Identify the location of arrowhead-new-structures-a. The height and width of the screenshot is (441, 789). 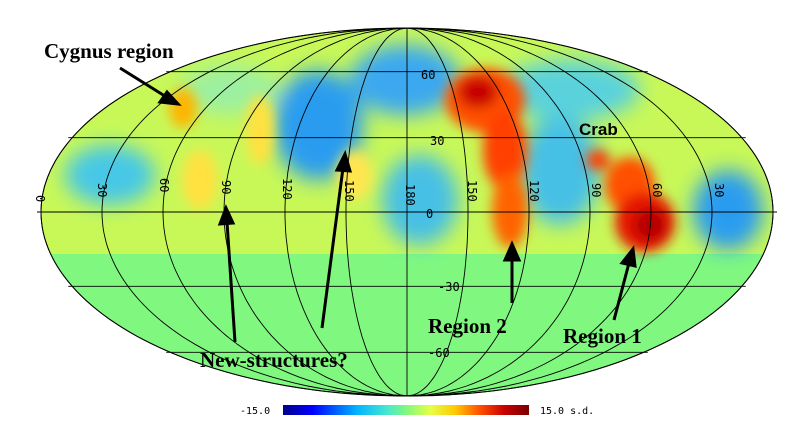
(226, 215).